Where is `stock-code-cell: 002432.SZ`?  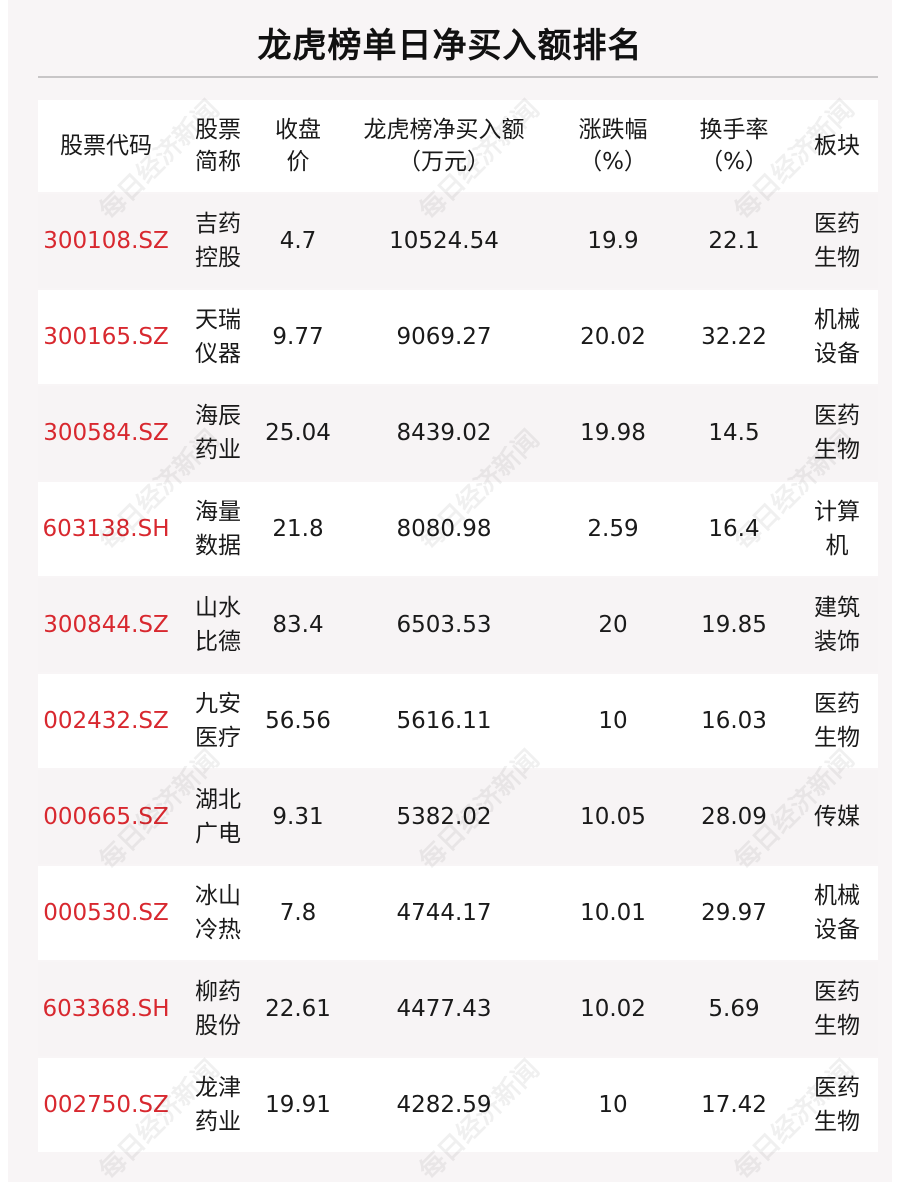
stock-code-cell: 002432.SZ is located at coordinates (106, 721).